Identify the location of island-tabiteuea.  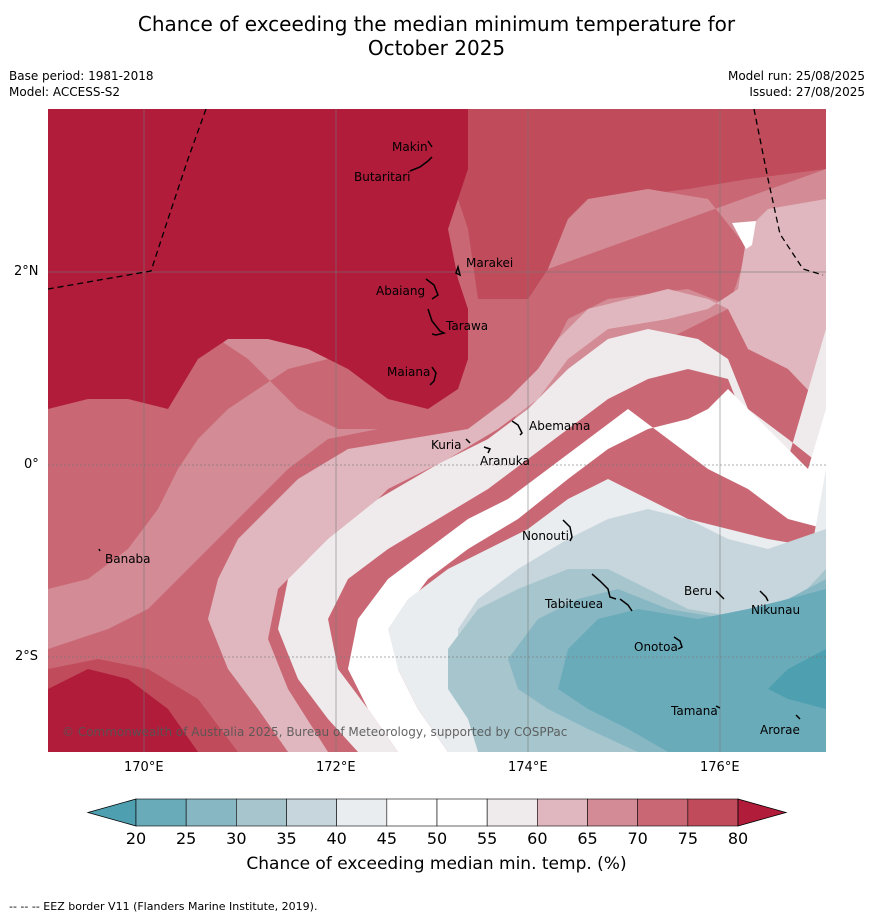
(612, 592).